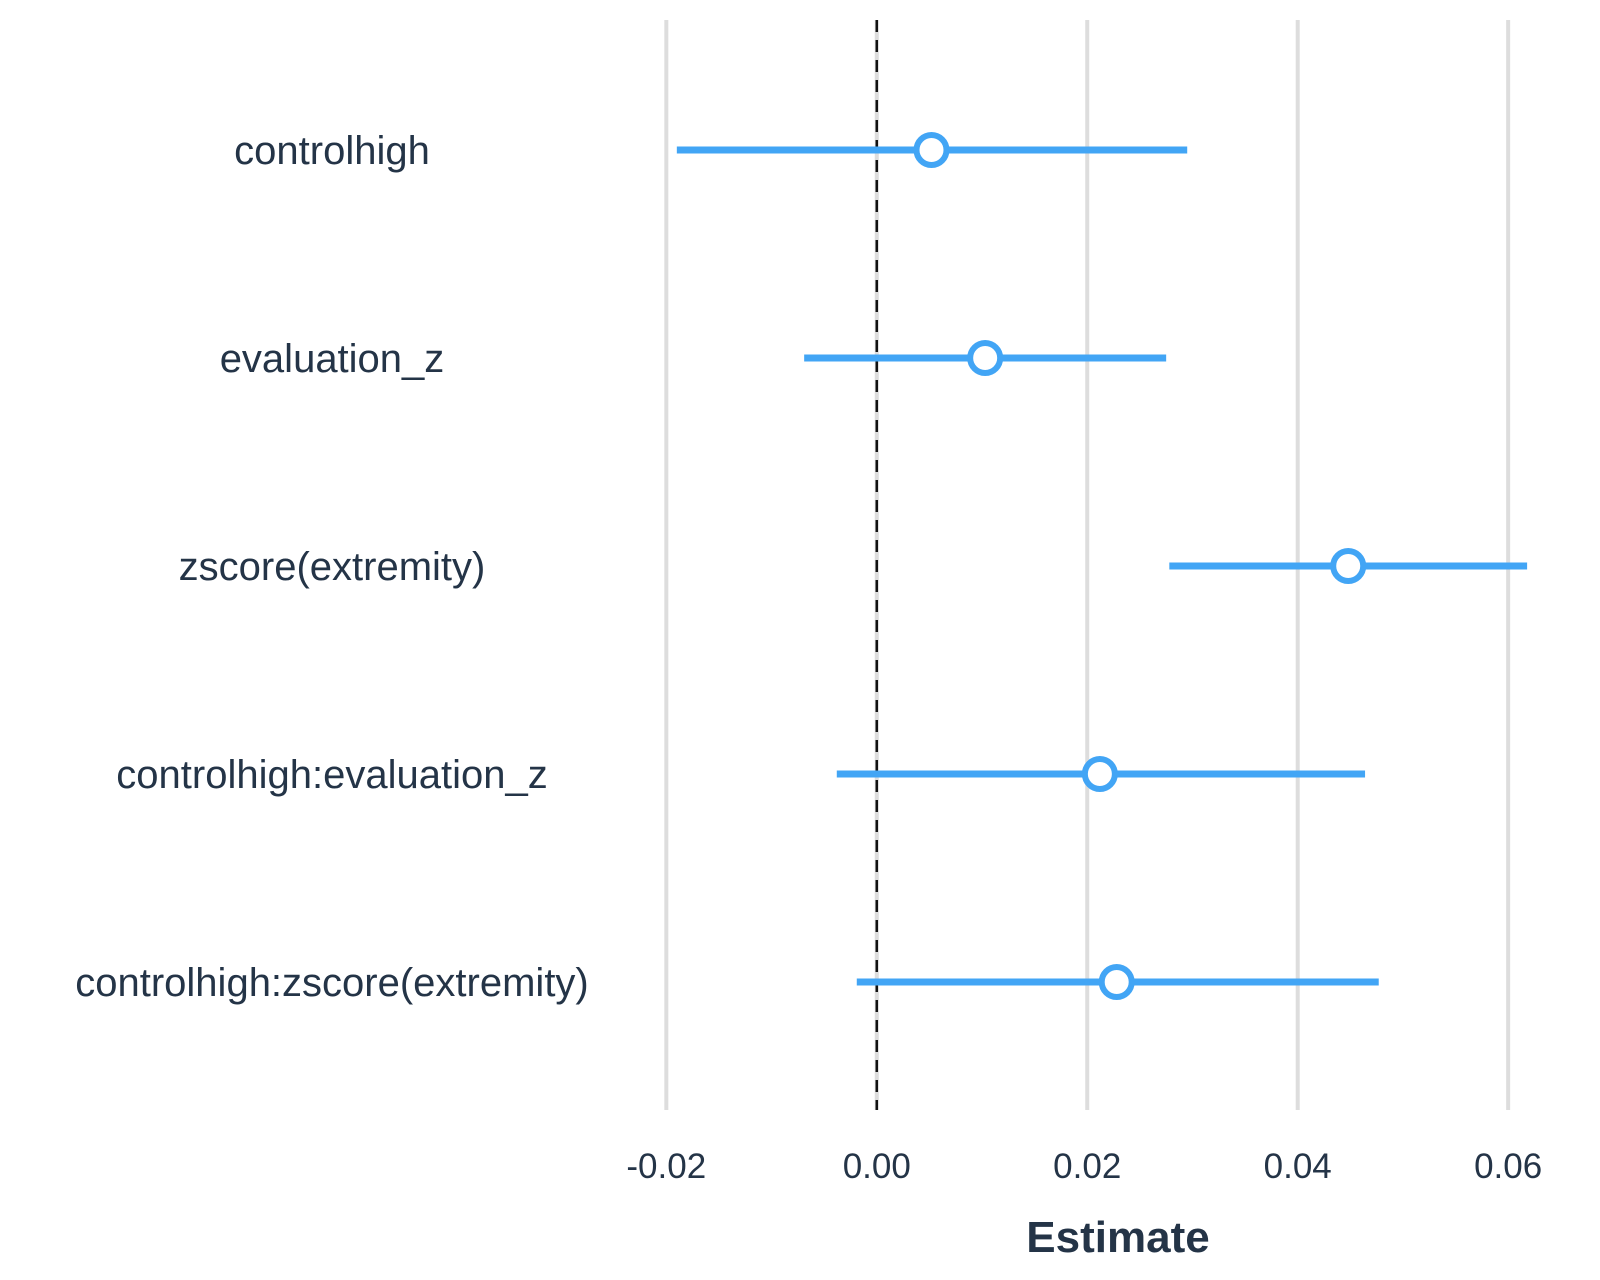 Image resolution: width=1600 pixels, height=1280 pixels. I want to click on term-label: controlhigh:evaluation_z, so click(331, 775).